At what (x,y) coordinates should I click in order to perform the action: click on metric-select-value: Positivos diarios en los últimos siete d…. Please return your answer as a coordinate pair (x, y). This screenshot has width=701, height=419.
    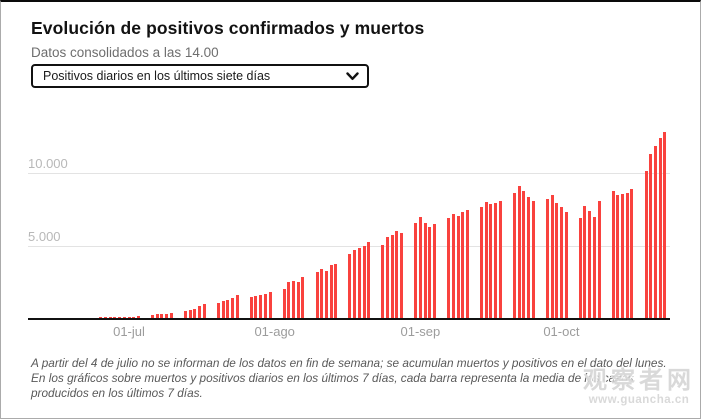
    Looking at the image, I should click on (157, 76).